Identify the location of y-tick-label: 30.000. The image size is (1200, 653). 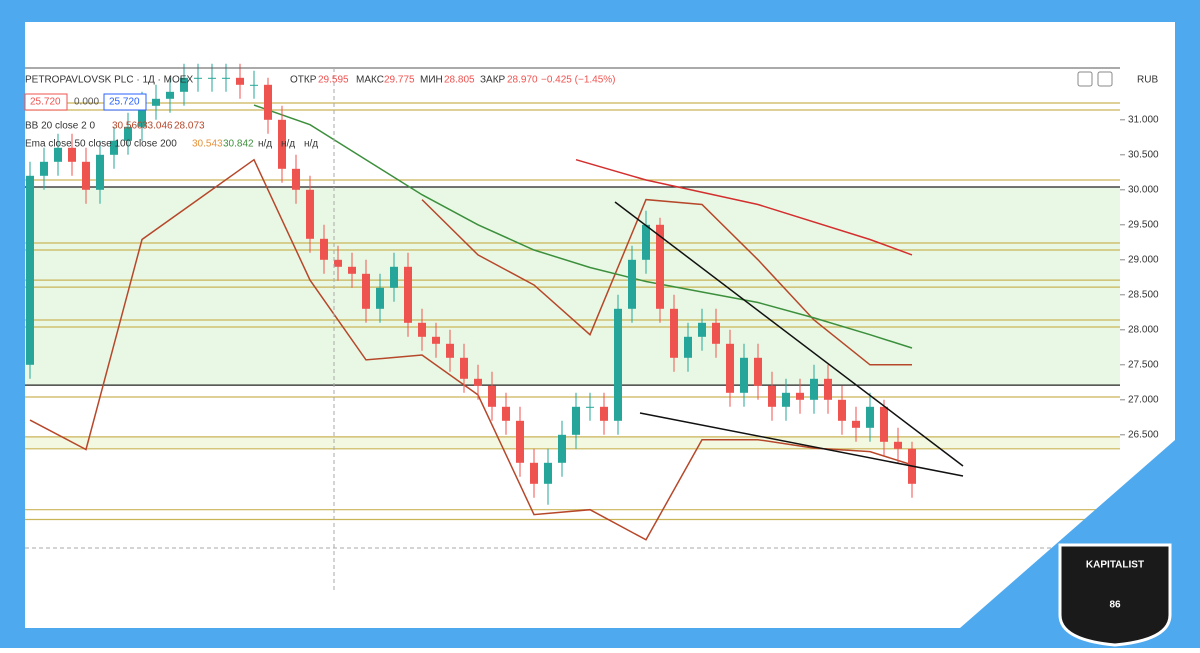
(1143, 189).